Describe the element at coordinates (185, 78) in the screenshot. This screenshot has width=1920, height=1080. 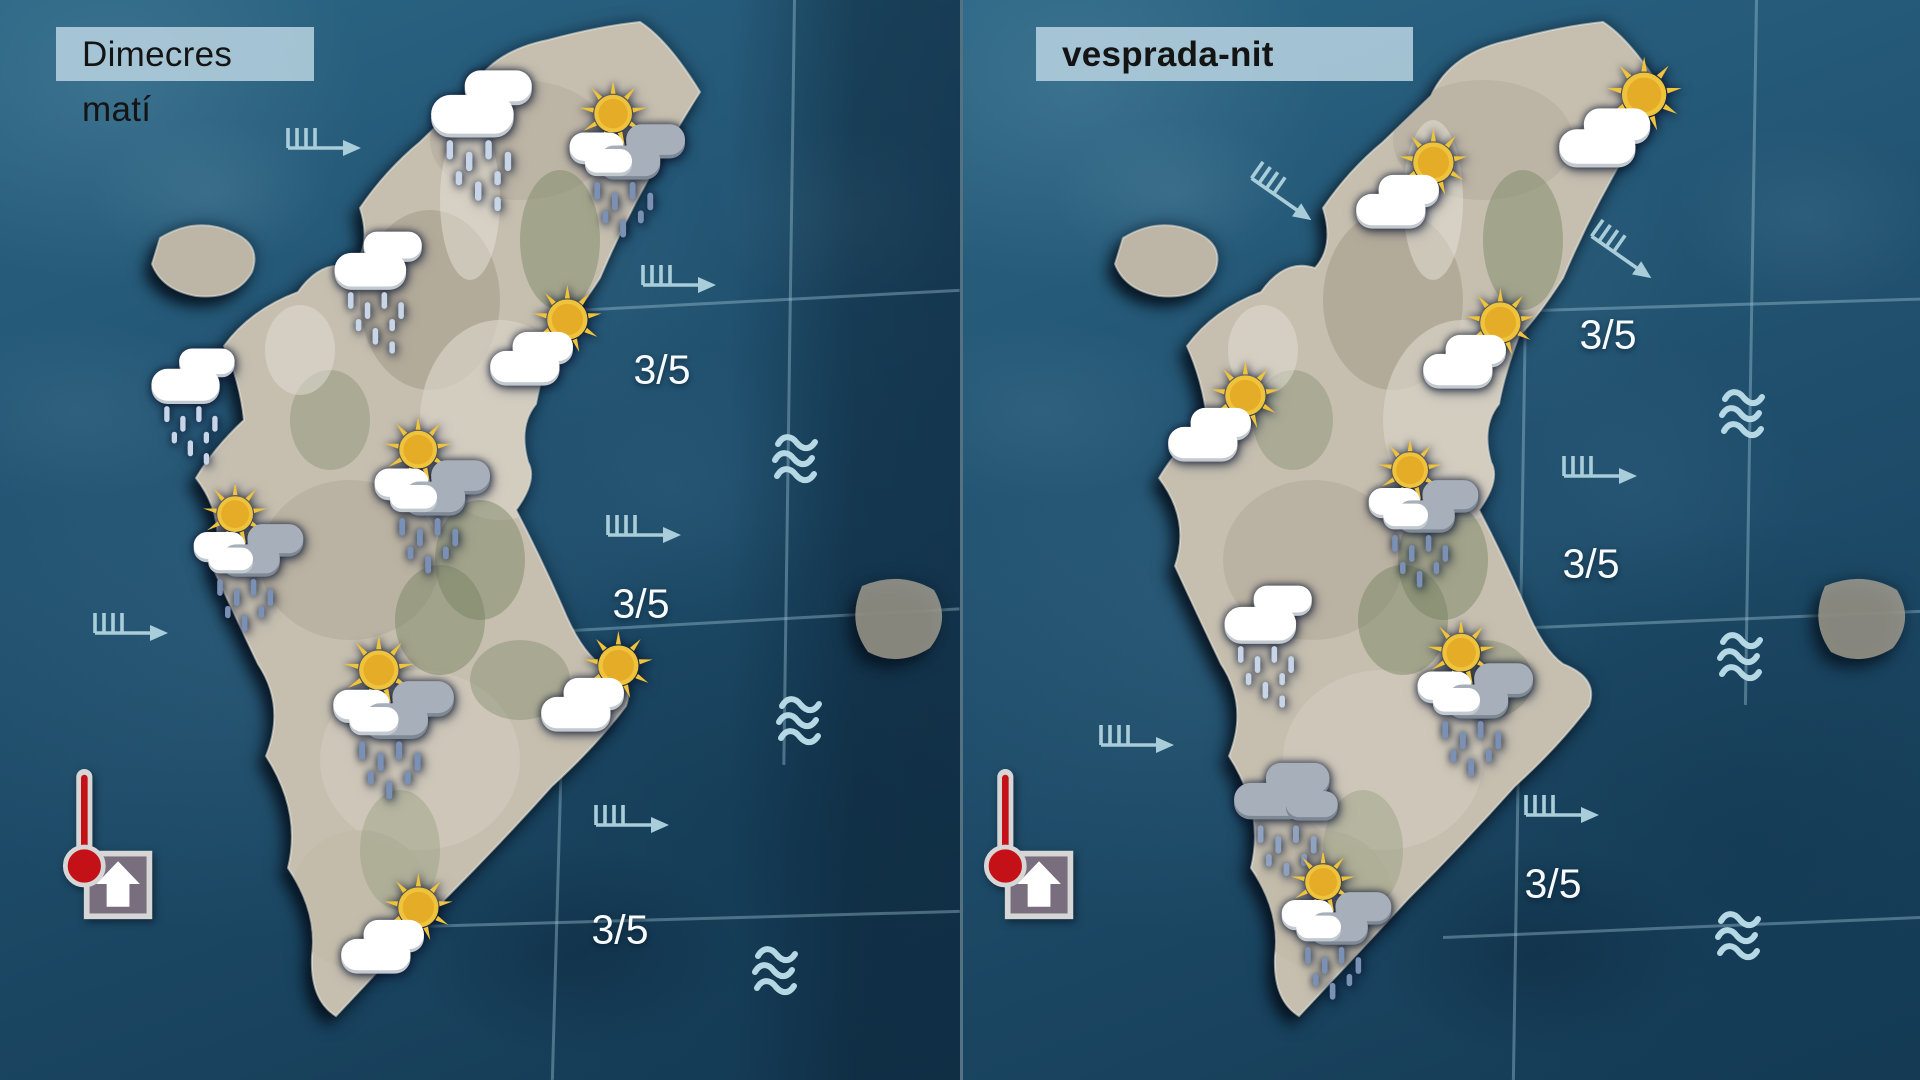
I see `day-period-label: Dimecres matí` at that location.